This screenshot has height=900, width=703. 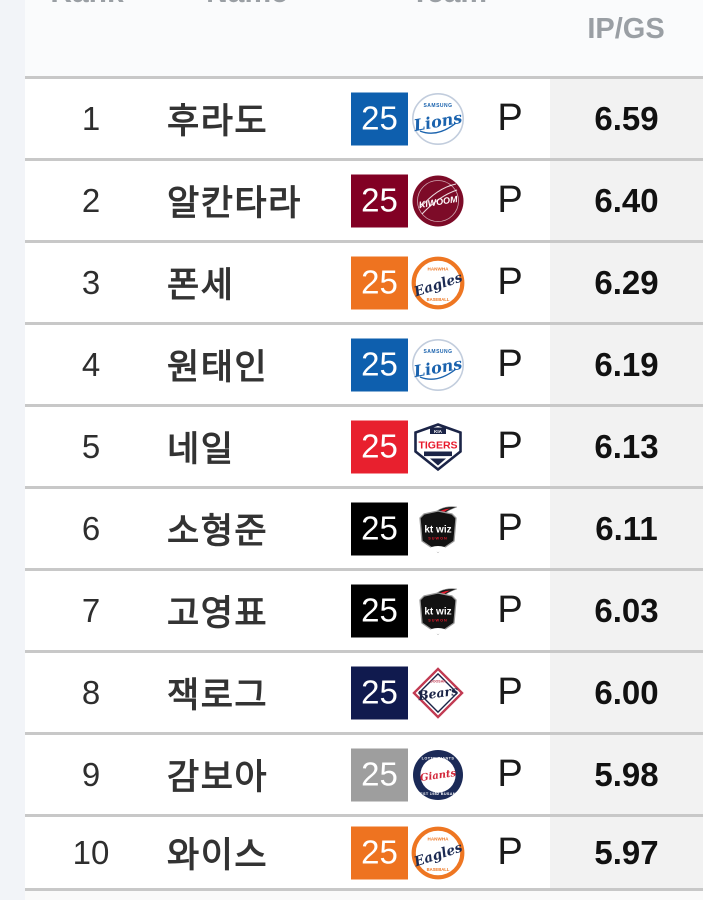 I want to click on table-row: 5 네일 25 KIA TIGERS P 6.13, so click(x=364, y=448).